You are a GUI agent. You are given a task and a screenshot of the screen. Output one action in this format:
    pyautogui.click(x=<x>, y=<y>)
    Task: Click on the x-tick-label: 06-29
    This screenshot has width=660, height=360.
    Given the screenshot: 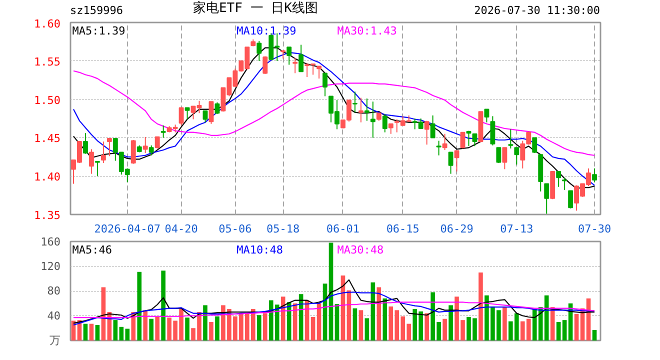 What is the action you would take?
    pyautogui.click(x=457, y=229)
    